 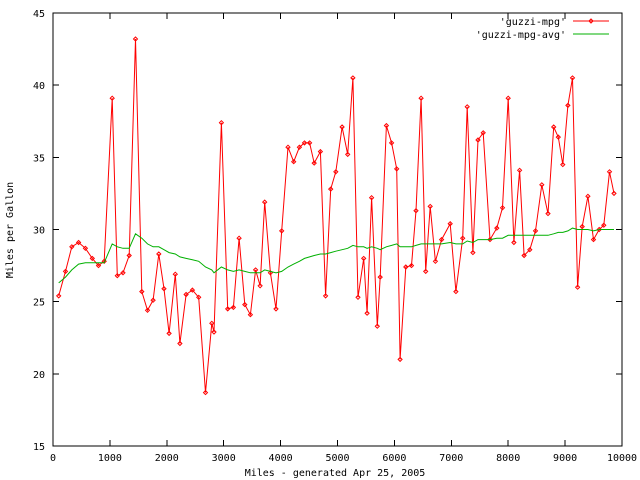 What do you see at coordinates (39, 158) in the screenshot?
I see `y-tick-label: 35` at bounding box center [39, 158].